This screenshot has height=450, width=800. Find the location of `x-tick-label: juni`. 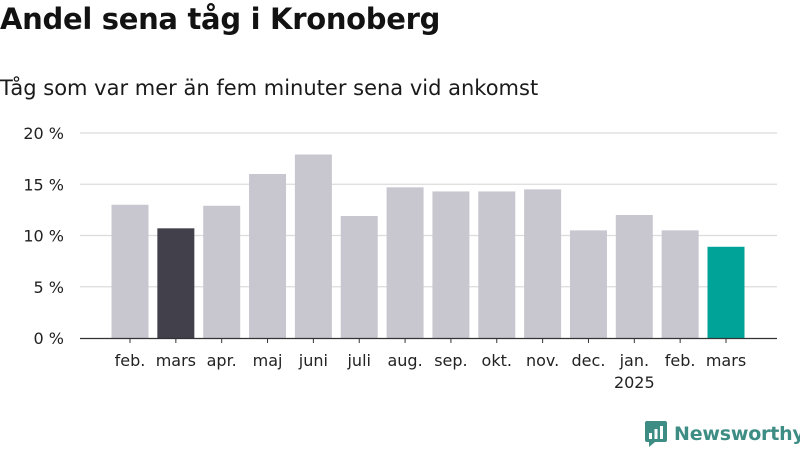

x-tick-label: juni is located at coordinates (313, 360).